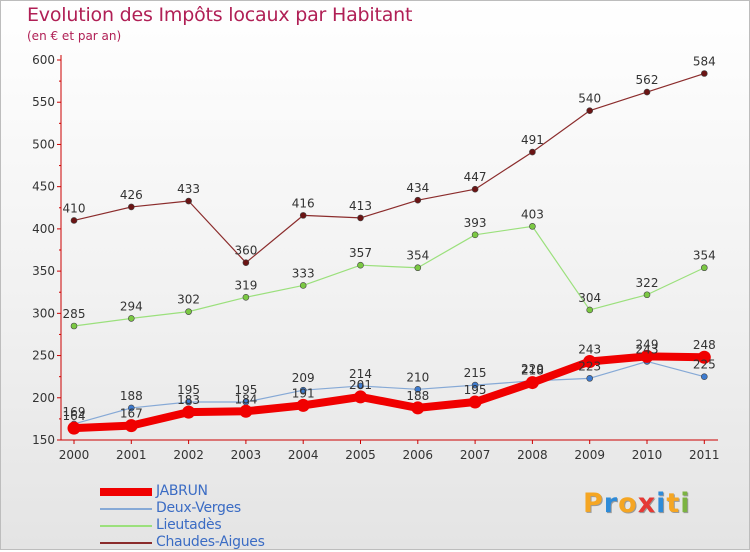 The height and width of the screenshot is (552, 750). I want to click on data-label-lieutad-s: 322, so click(647, 283).